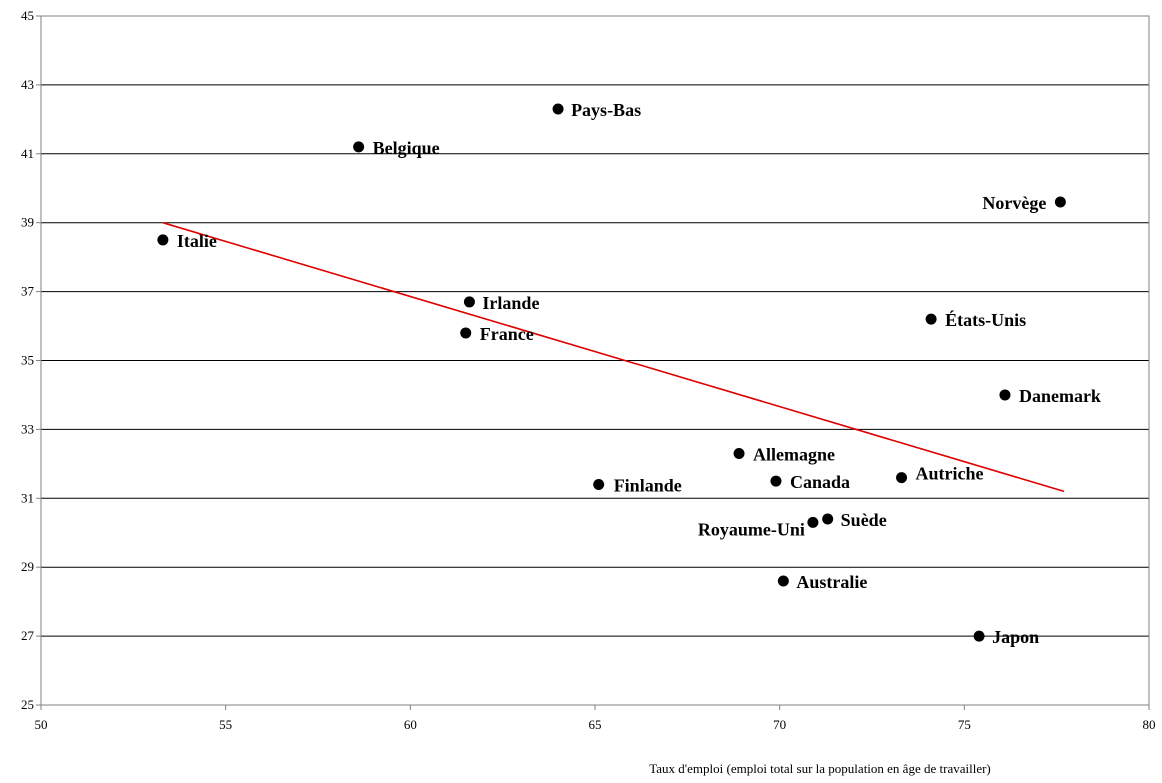  What do you see at coordinates (1060, 202) in the screenshot?
I see `point-norvege` at bounding box center [1060, 202].